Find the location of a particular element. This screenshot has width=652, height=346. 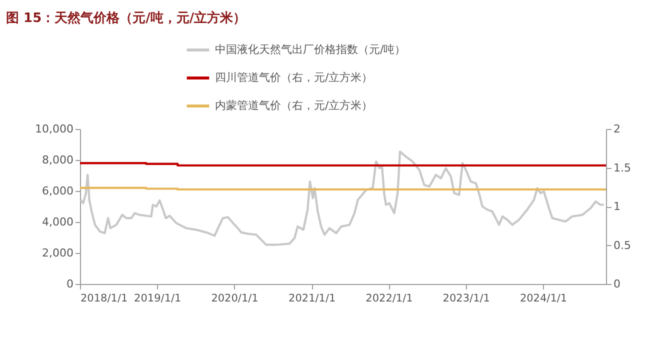

legend-label: 内蒙管道气价（右，元/立方米） is located at coordinates (294, 105).